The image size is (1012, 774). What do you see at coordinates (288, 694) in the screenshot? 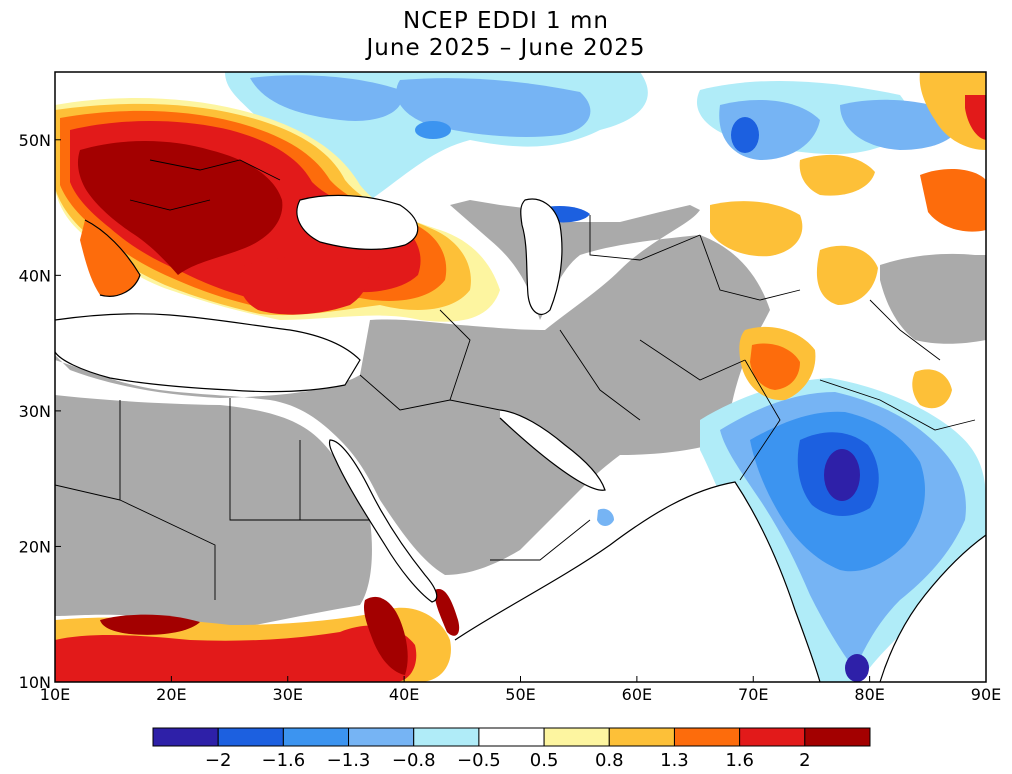
I see `x-tick-label: 30E` at bounding box center [288, 694].